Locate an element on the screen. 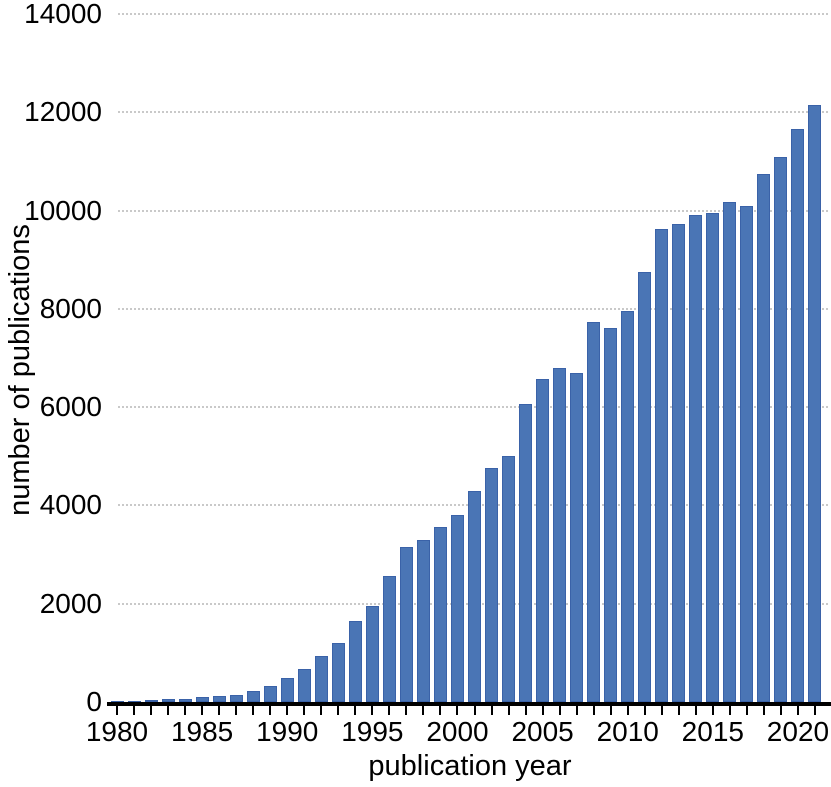  x-tick-label-2020: 2020 is located at coordinates (798, 731).